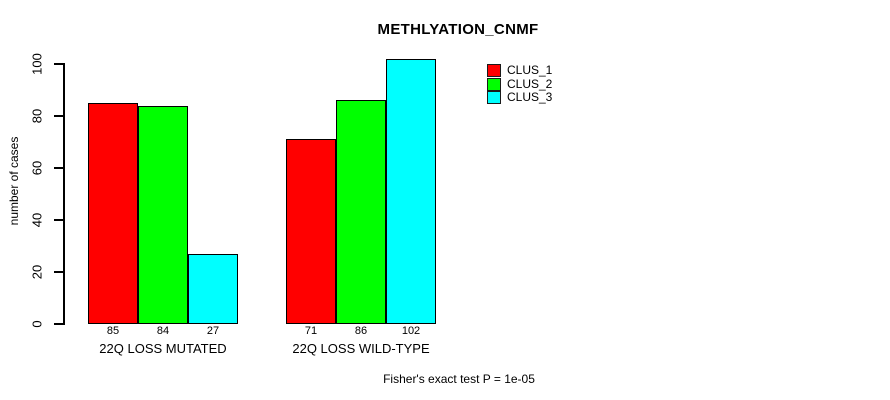 This screenshot has width=890, height=400. I want to click on bar-value-label: 84, so click(163, 331).